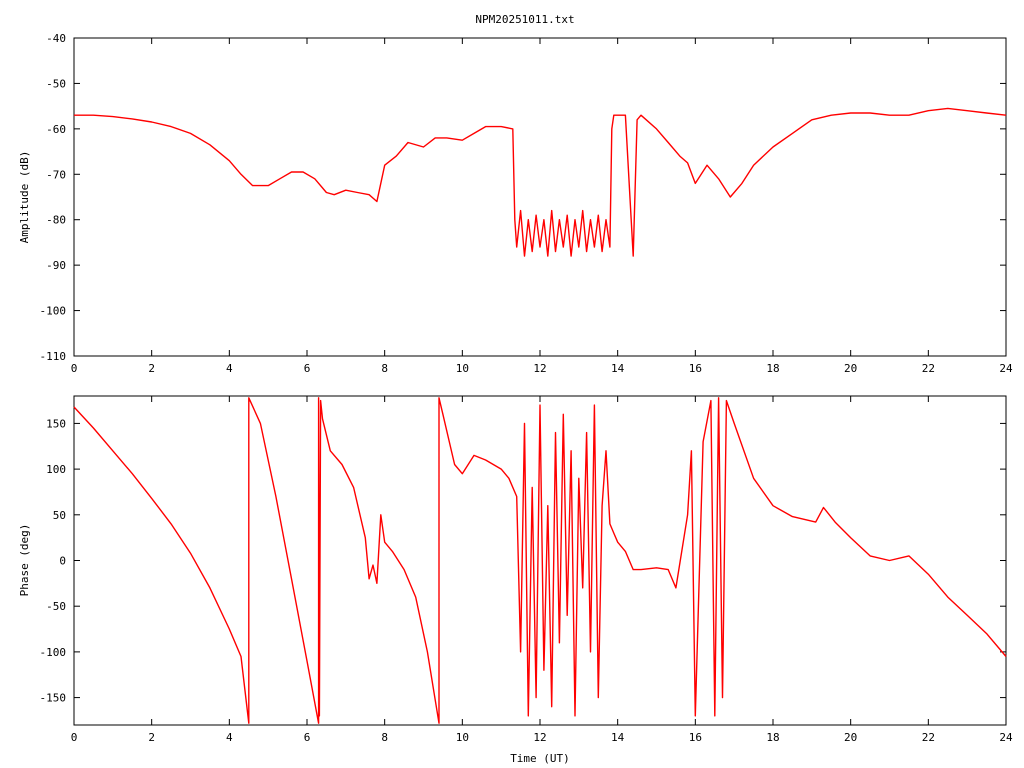 The width and height of the screenshot is (1024, 768). What do you see at coordinates (56, 38) in the screenshot?
I see `amplitude-y-tick-label: -40` at bounding box center [56, 38].